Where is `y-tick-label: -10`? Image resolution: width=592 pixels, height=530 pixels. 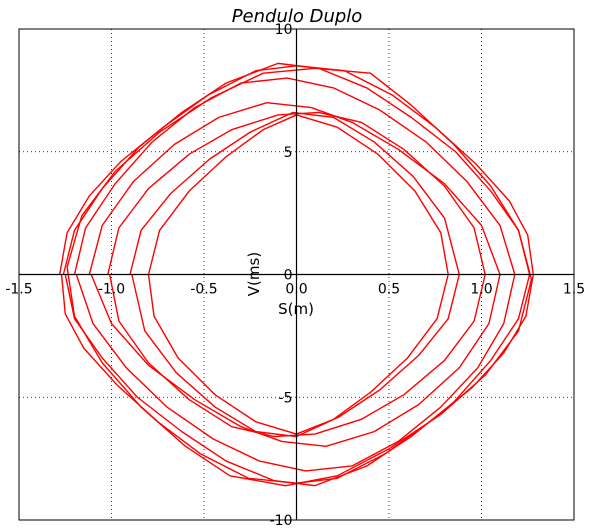
y-tick-label: -10 is located at coordinates (281, 521).